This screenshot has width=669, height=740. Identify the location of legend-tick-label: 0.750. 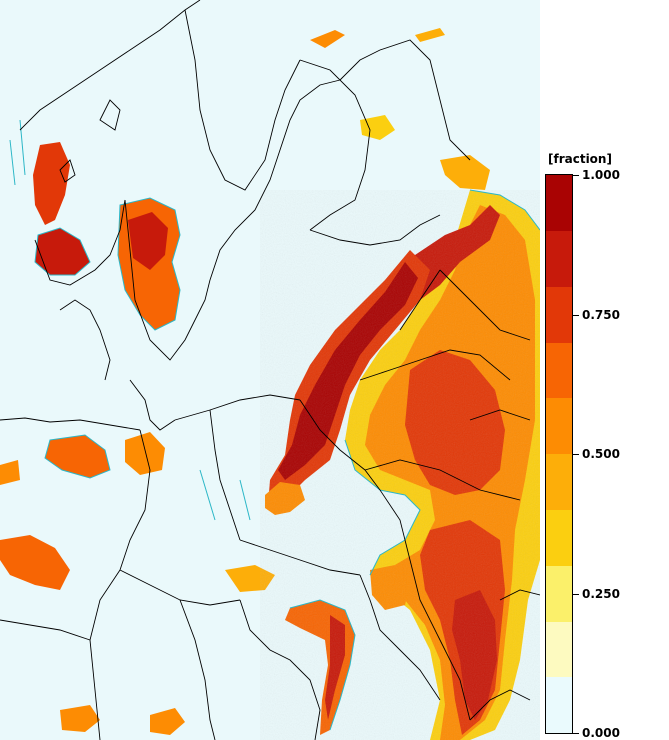
(601, 314).